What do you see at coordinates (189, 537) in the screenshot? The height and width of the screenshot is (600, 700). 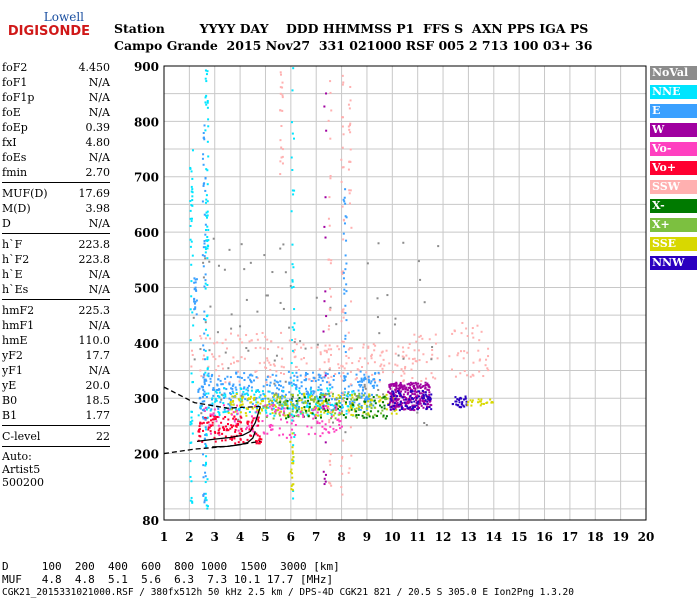 I see `x-tick-label: 2` at bounding box center [189, 537].